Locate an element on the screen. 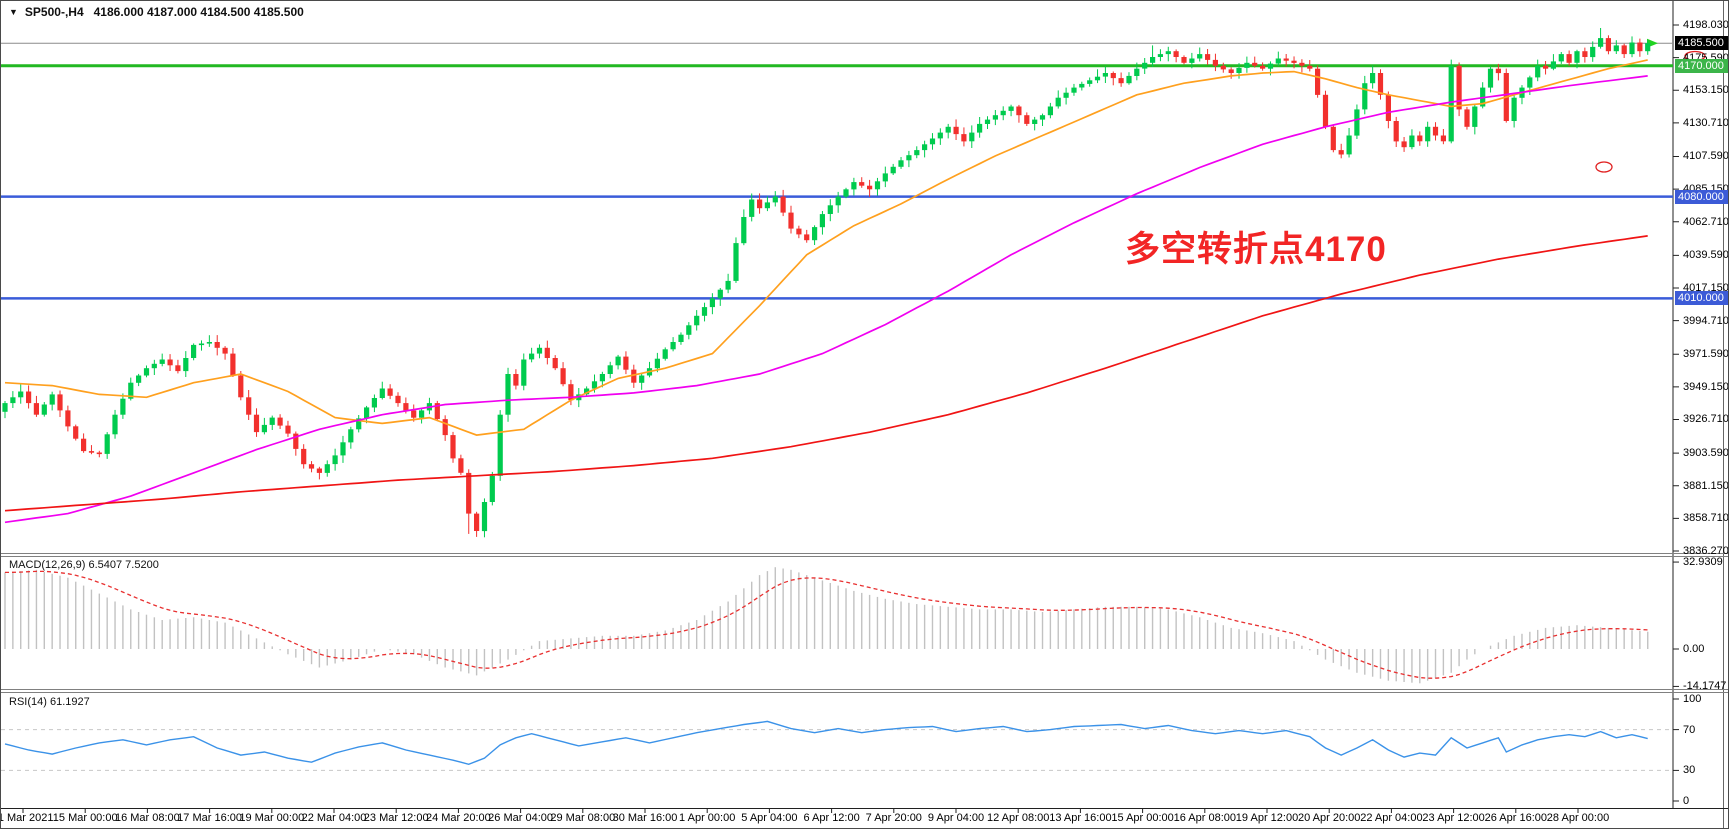 The image size is (1729, 829). rsi-indicator-label: RSI(14) 61.1927 is located at coordinates (49, 702).